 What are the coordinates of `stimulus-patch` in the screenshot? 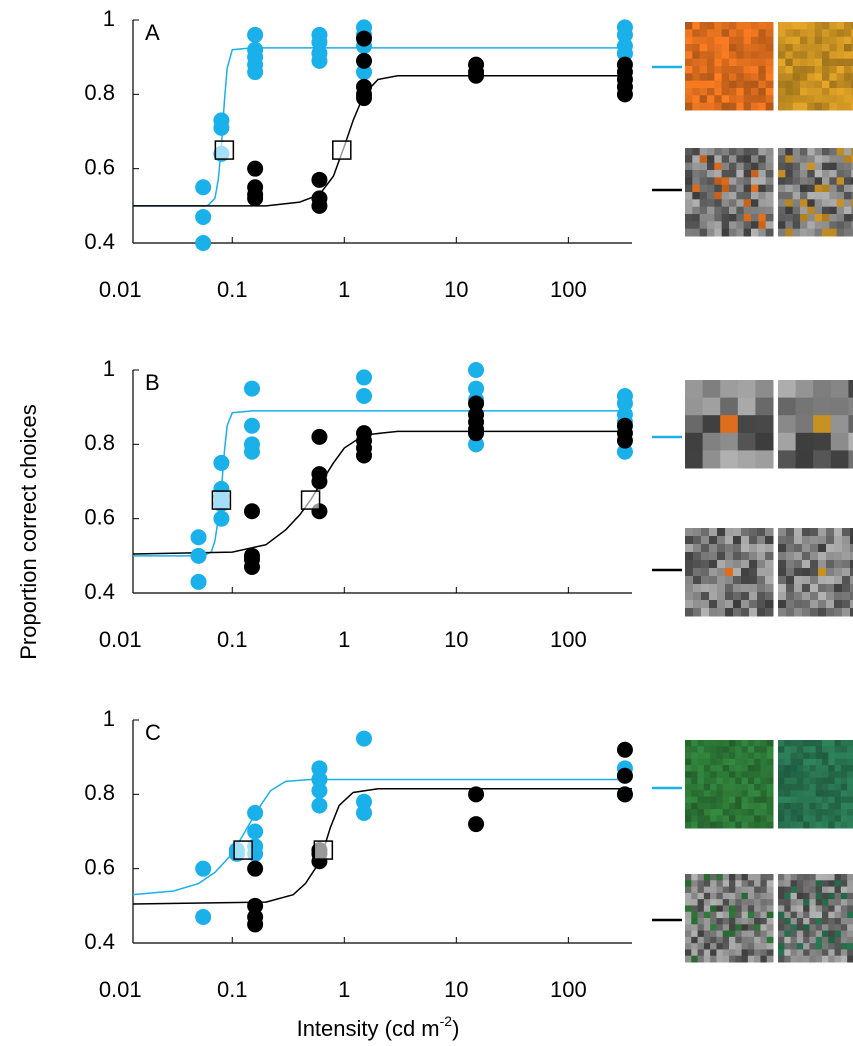 It's located at (729, 424).